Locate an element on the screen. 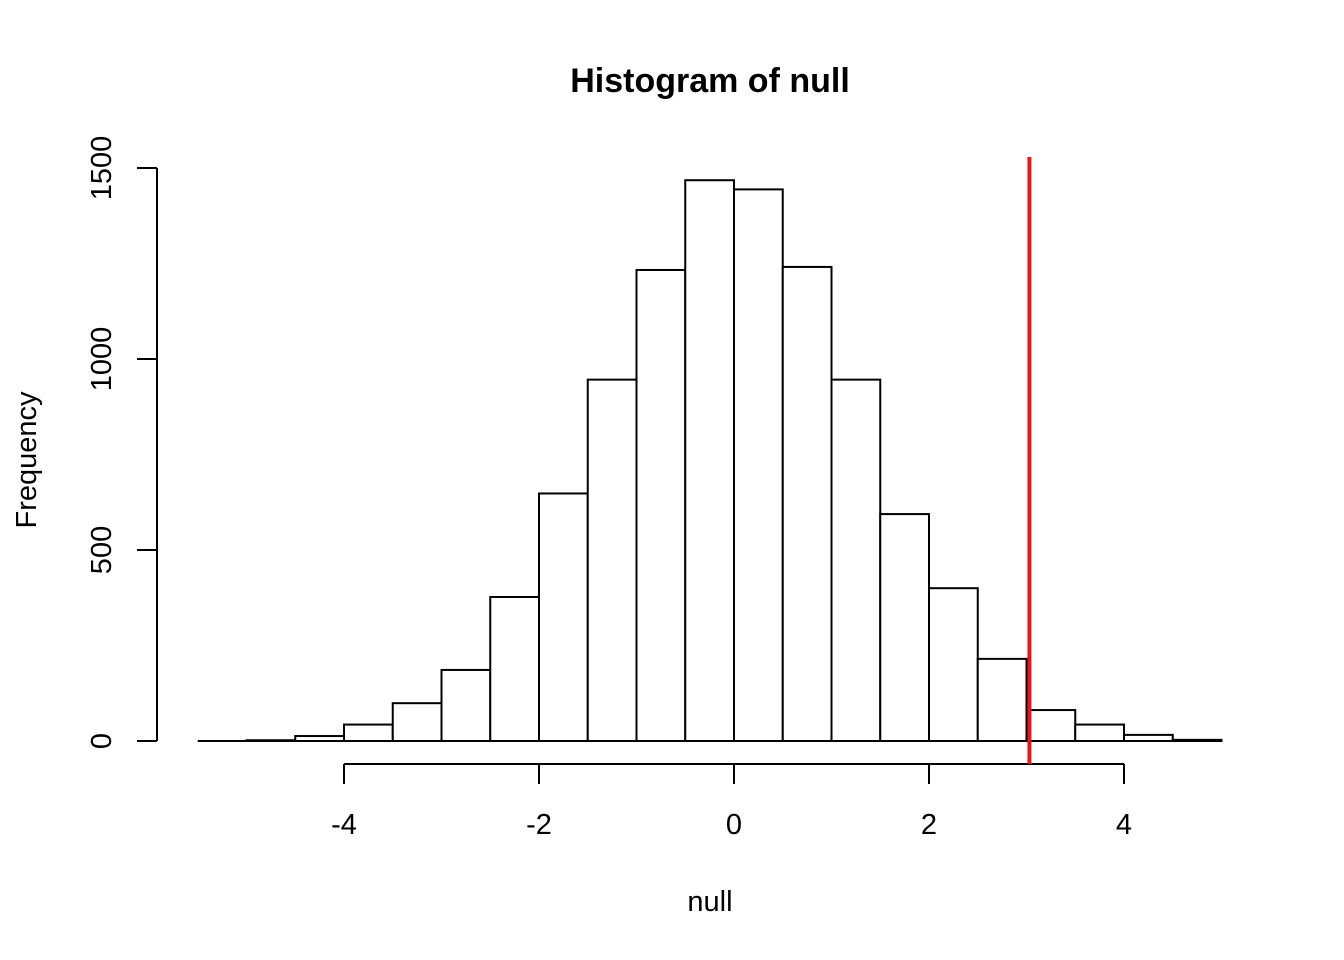 This screenshot has width=1344, height=960. x-tick-label: -4 is located at coordinates (344, 825).